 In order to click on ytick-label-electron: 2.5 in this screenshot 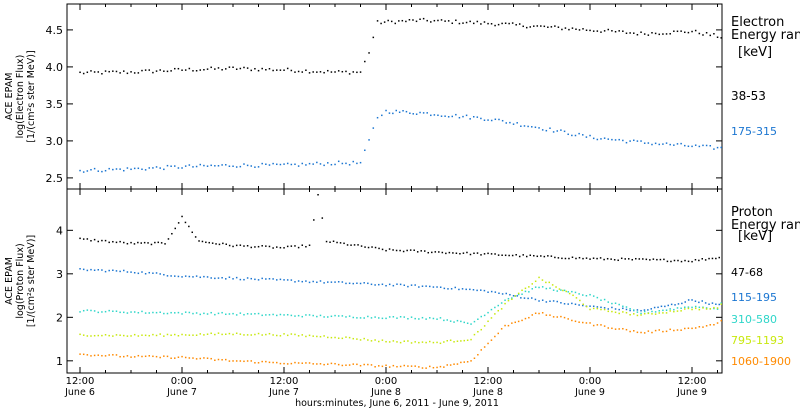, I will do `click(55, 178)`.